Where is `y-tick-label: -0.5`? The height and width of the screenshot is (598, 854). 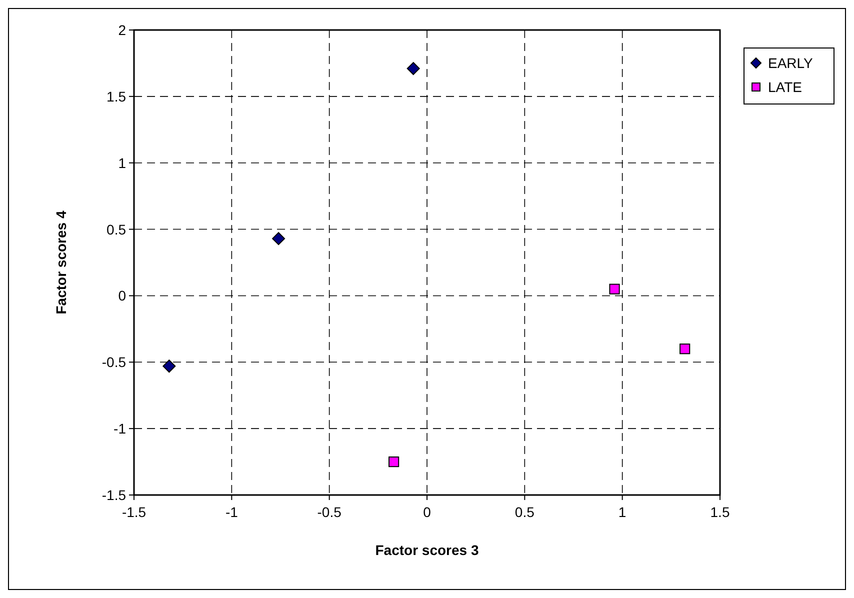
y-tick-label: -0.5 is located at coordinates (114, 362).